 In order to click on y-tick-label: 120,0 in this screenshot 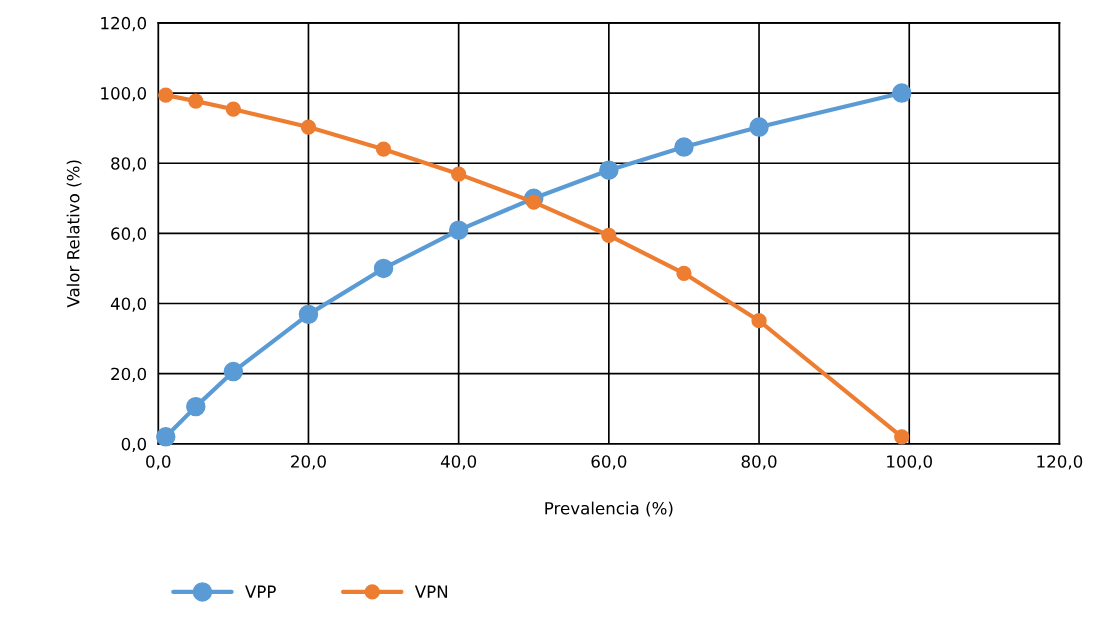, I will do `click(124, 24)`.